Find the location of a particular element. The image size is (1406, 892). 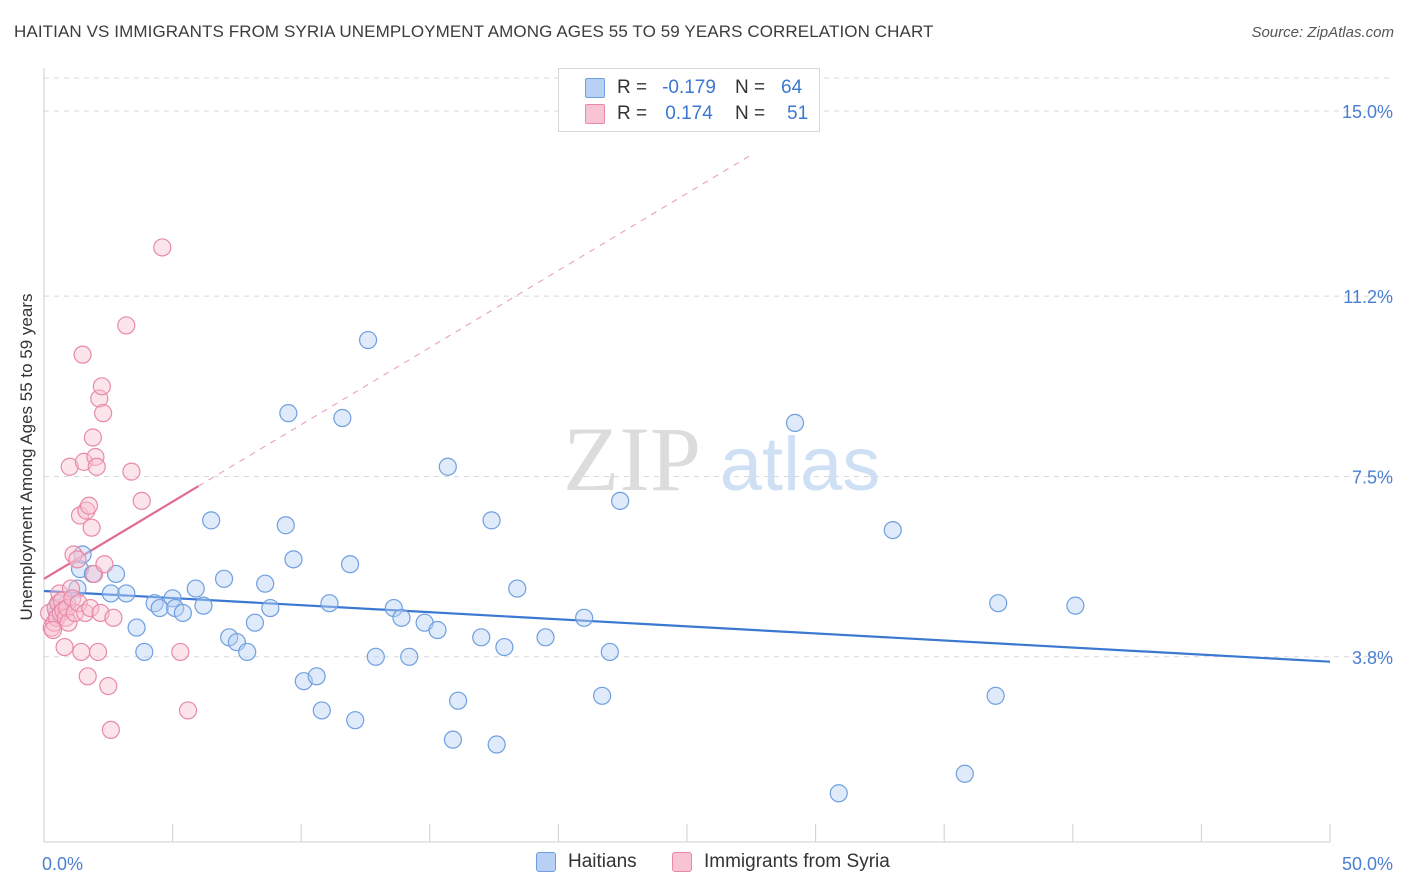

watermark-atlas: atlas is located at coordinates (800, 464).